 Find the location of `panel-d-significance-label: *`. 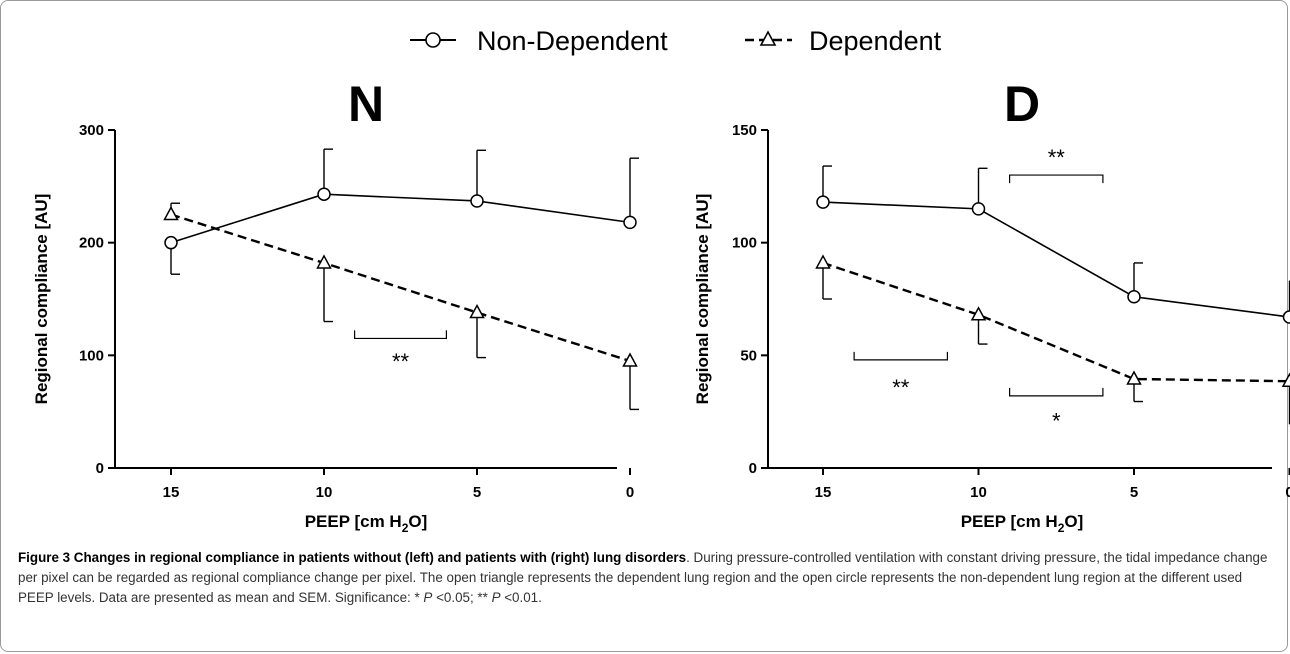

panel-d-significance-label: * is located at coordinates (1056, 421).